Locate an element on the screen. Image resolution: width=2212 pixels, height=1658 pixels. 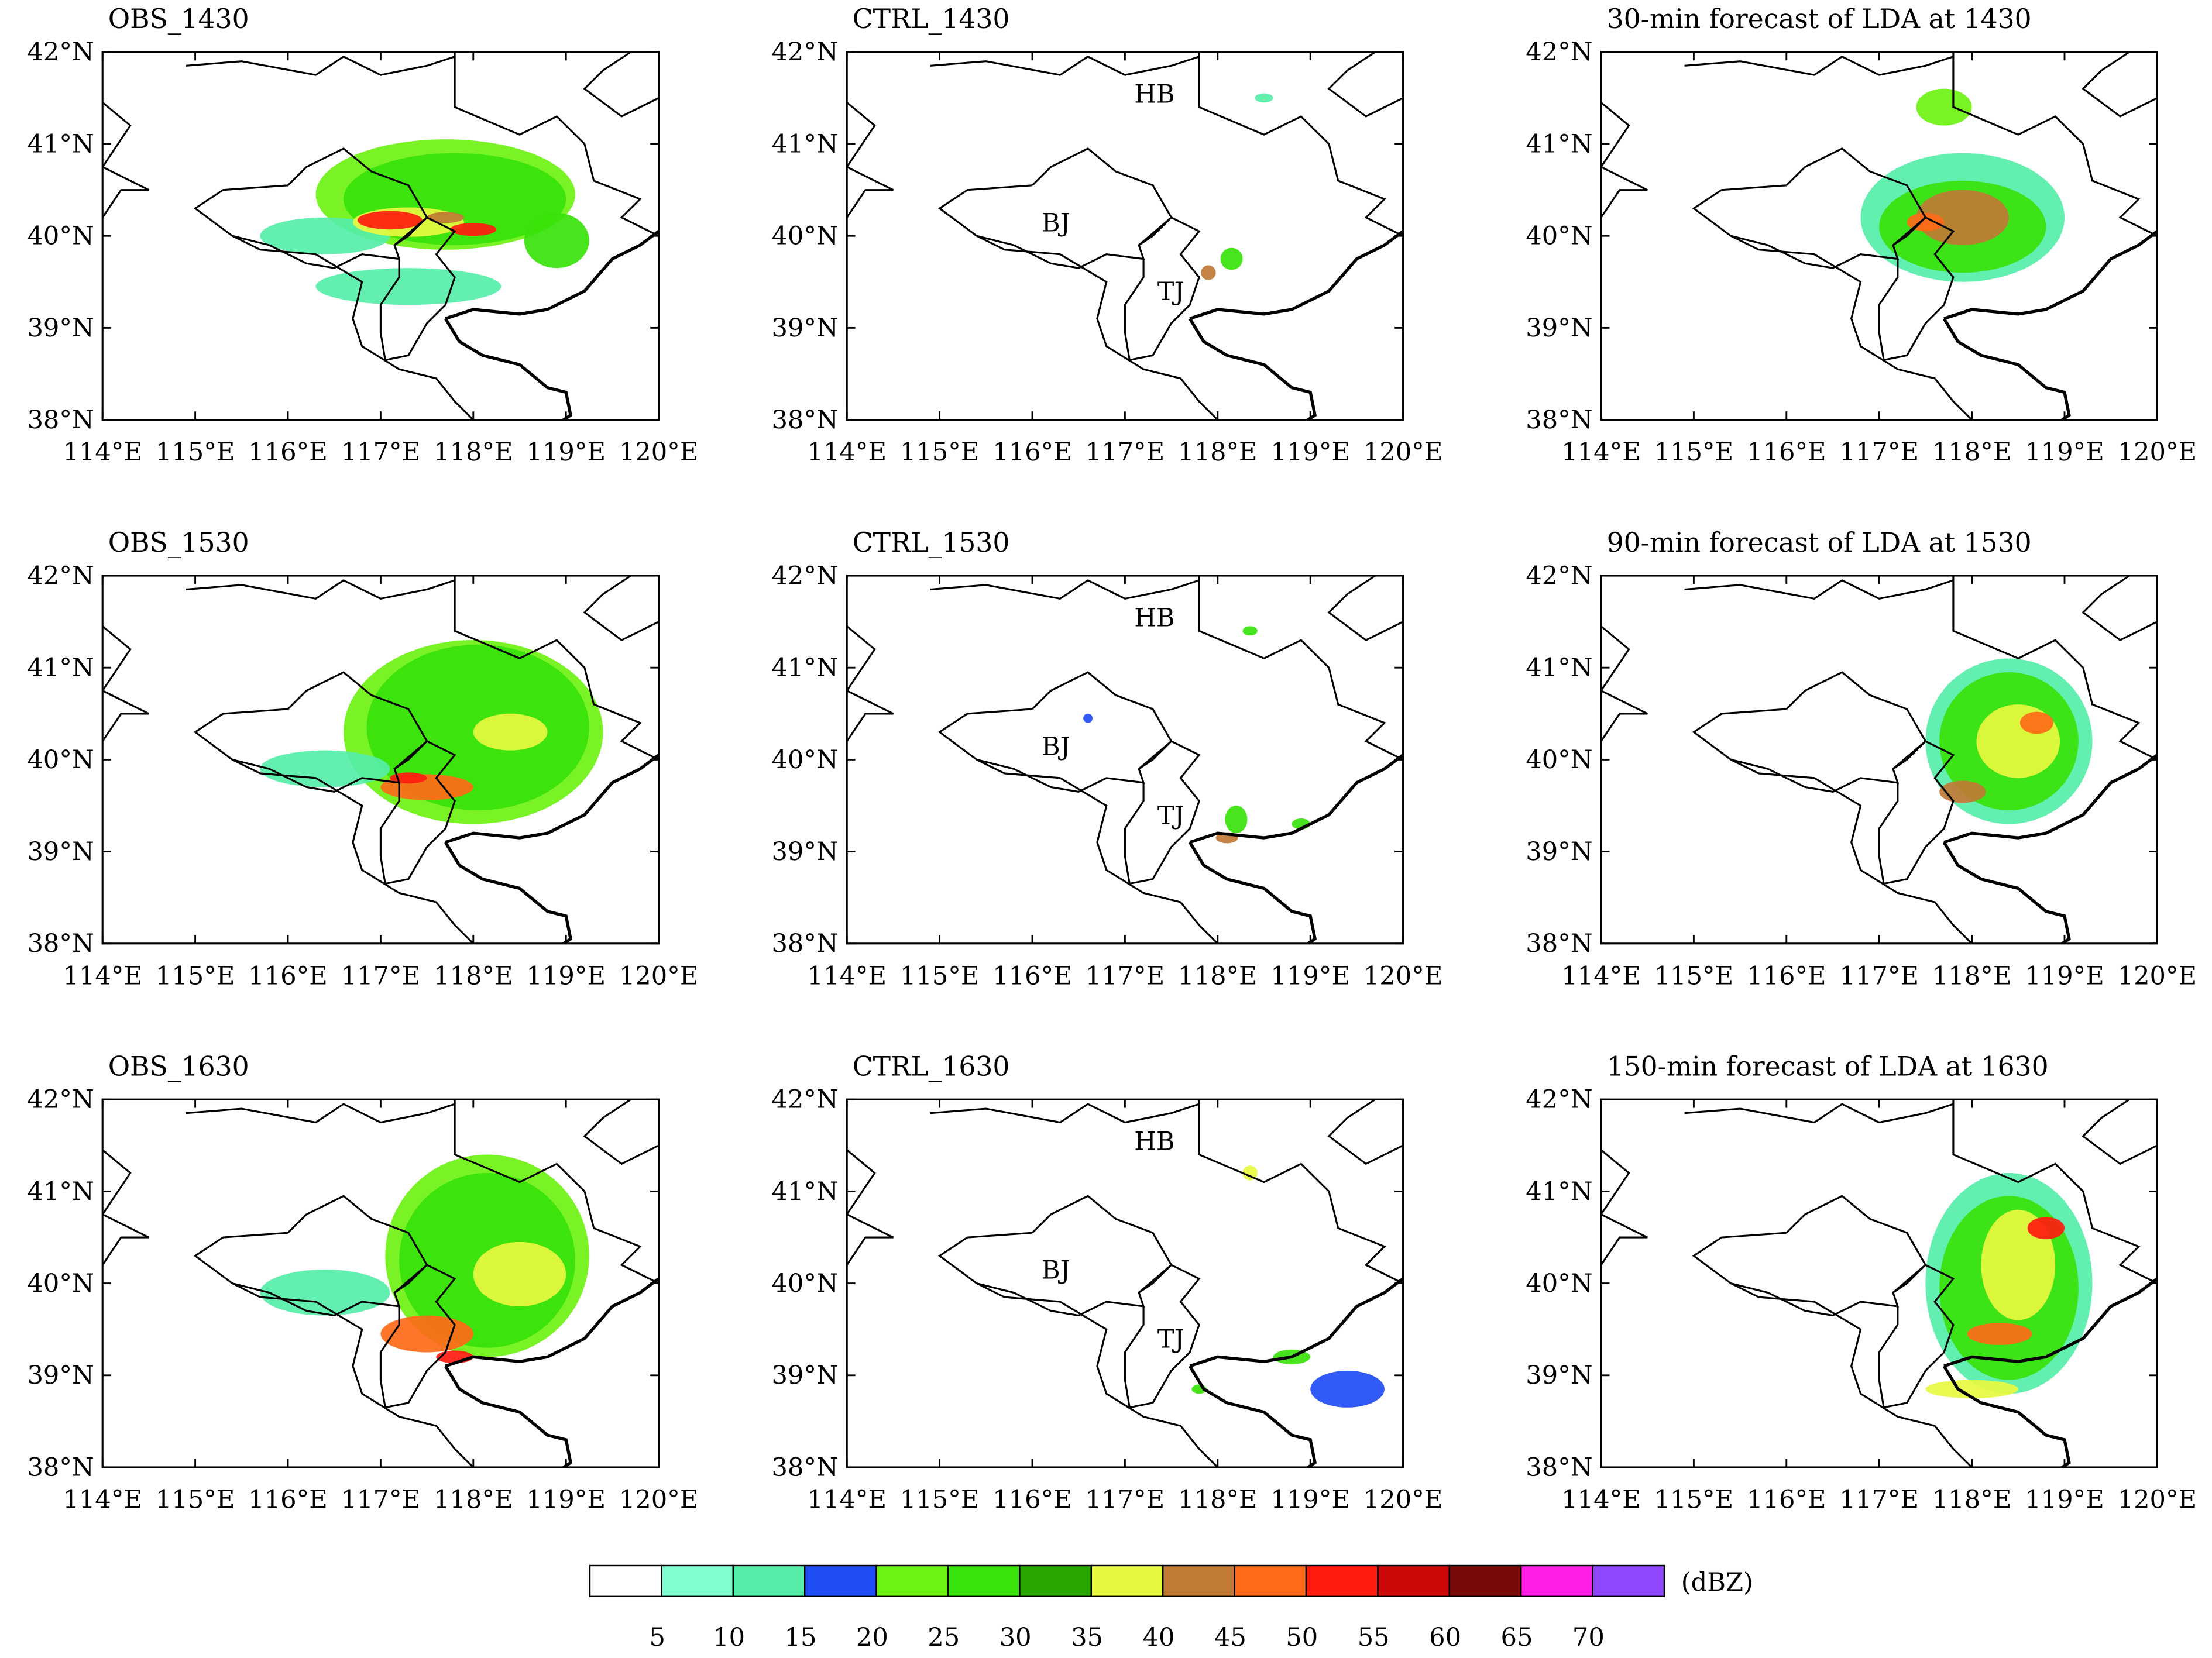
panel-title: OBS_1630 is located at coordinates (178, 1066).